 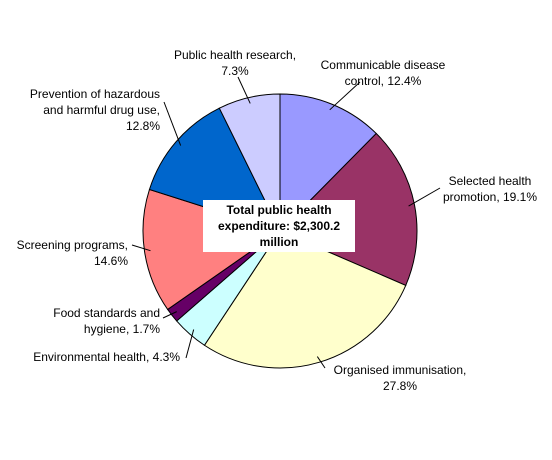 I want to click on value-label: 19.1%, so click(x=520, y=197).